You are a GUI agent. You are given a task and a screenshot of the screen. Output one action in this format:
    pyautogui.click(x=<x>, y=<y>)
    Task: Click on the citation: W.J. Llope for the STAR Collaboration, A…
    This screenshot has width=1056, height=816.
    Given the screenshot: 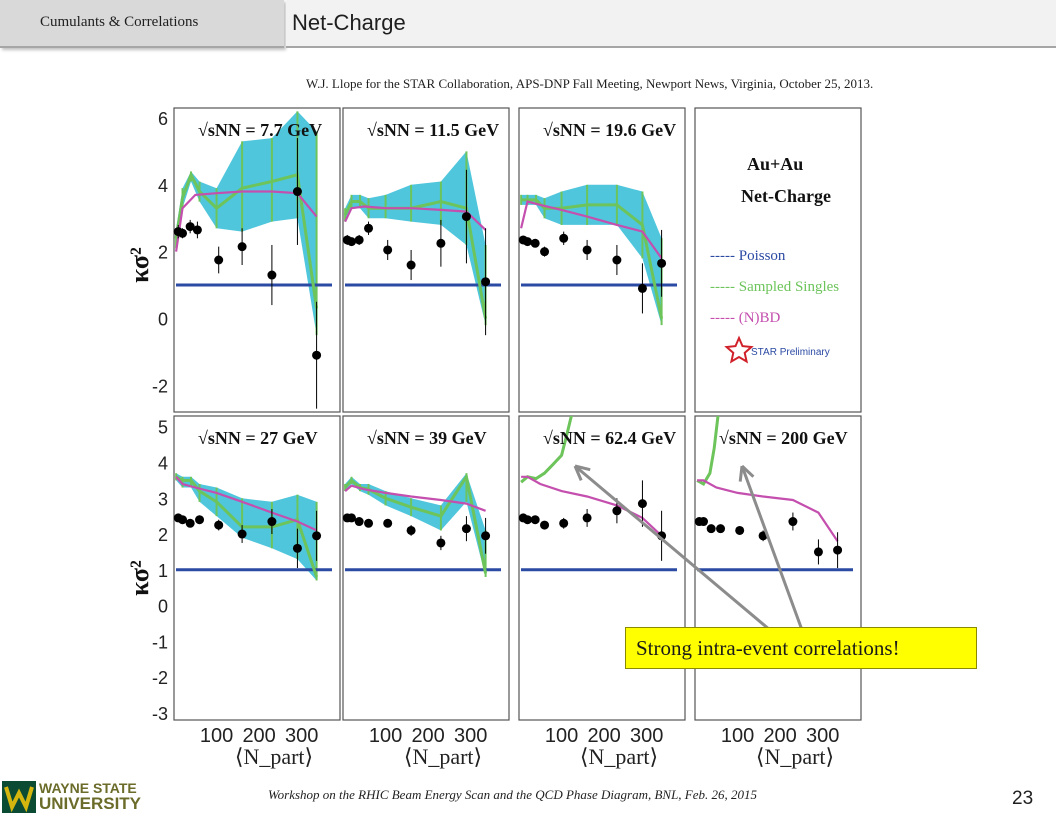 What is the action you would take?
    pyautogui.click(x=590, y=83)
    